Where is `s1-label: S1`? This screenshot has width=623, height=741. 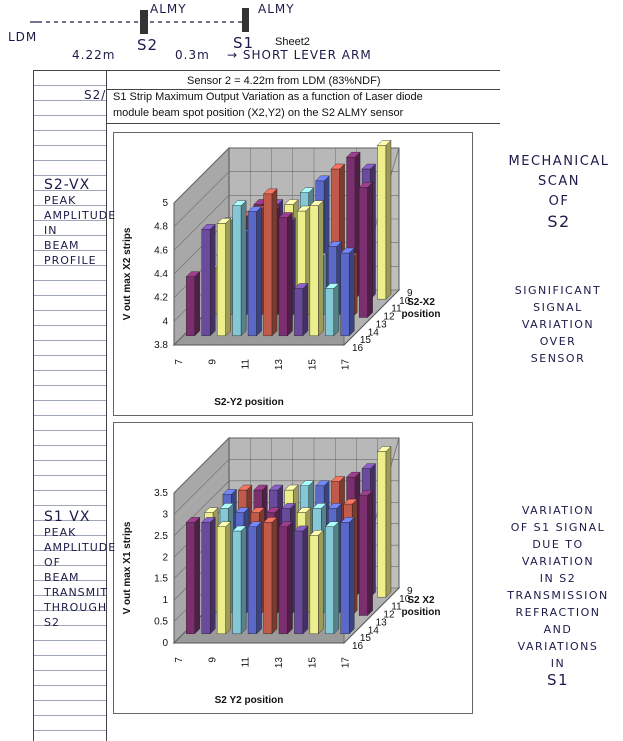
s1-label: S1 is located at coordinates (244, 43).